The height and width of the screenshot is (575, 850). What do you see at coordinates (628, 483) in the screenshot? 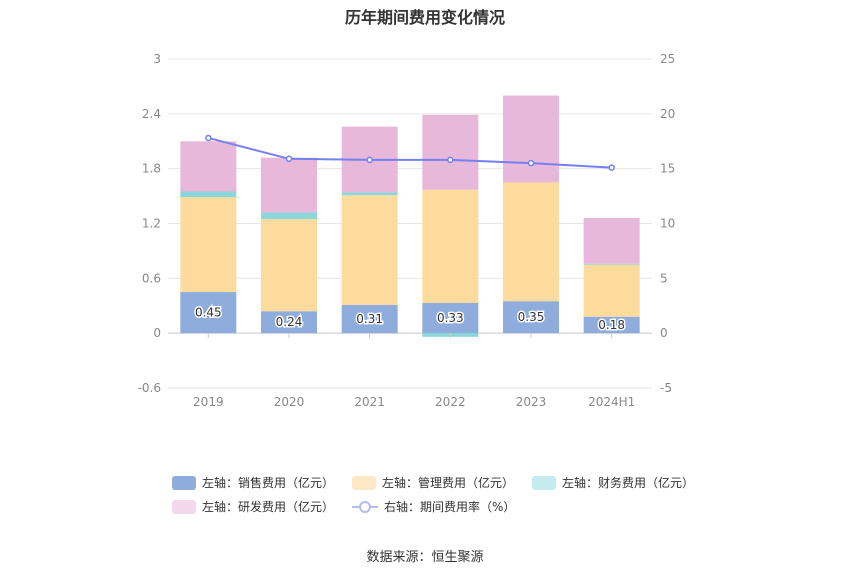
I see `legend-label-finance: 左轴：财务费用（亿元）` at bounding box center [628, 483].